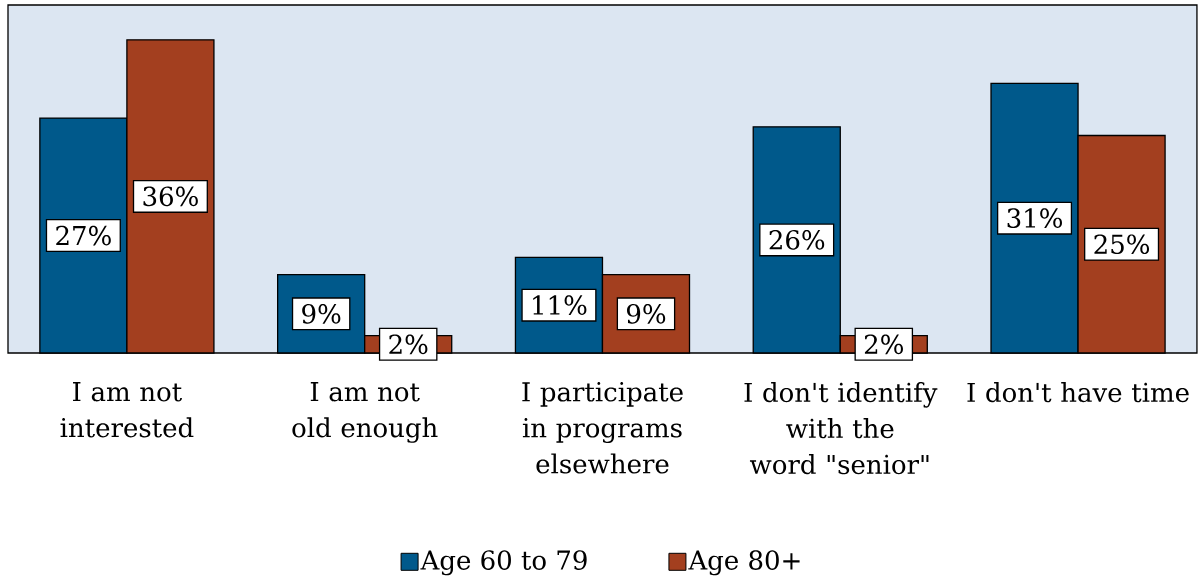 This screenshot has height=584, width=1199. What do you see at coordinates (1122, 244) in the screenshot?
I see `data-label: 25%` at bounding box center [1122, 244].